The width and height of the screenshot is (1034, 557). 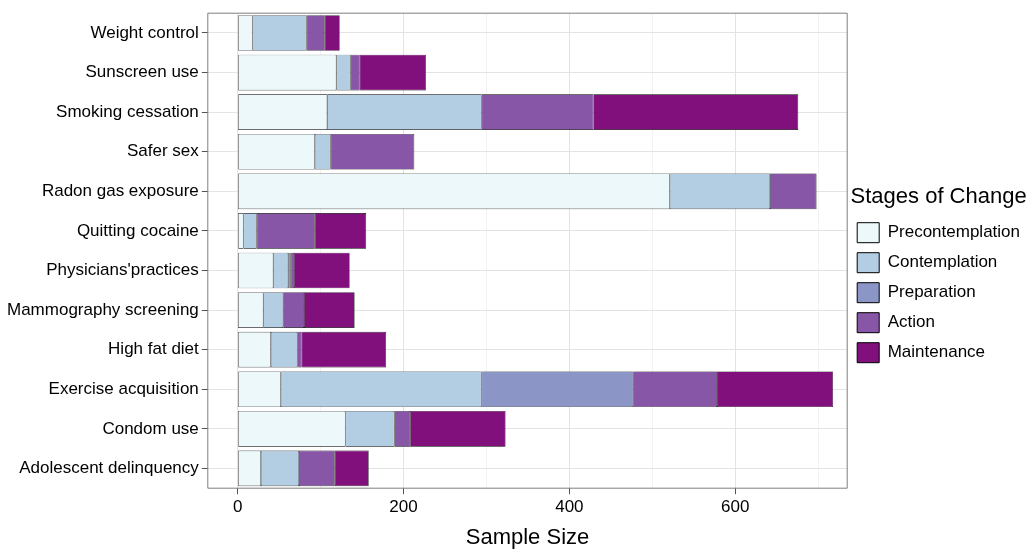 What do you see at coordinates (954, 232) in the screenshot?
I see `legend-label: Precontemplation` at bounding box center [954, 232].